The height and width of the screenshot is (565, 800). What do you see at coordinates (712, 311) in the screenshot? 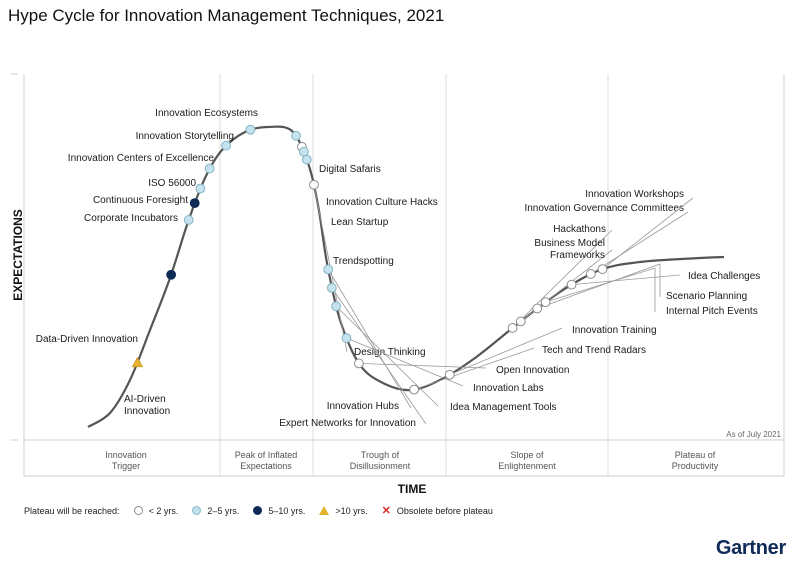
I see `point-label: Internal Pitch Events` at bounding box center [712, 311].